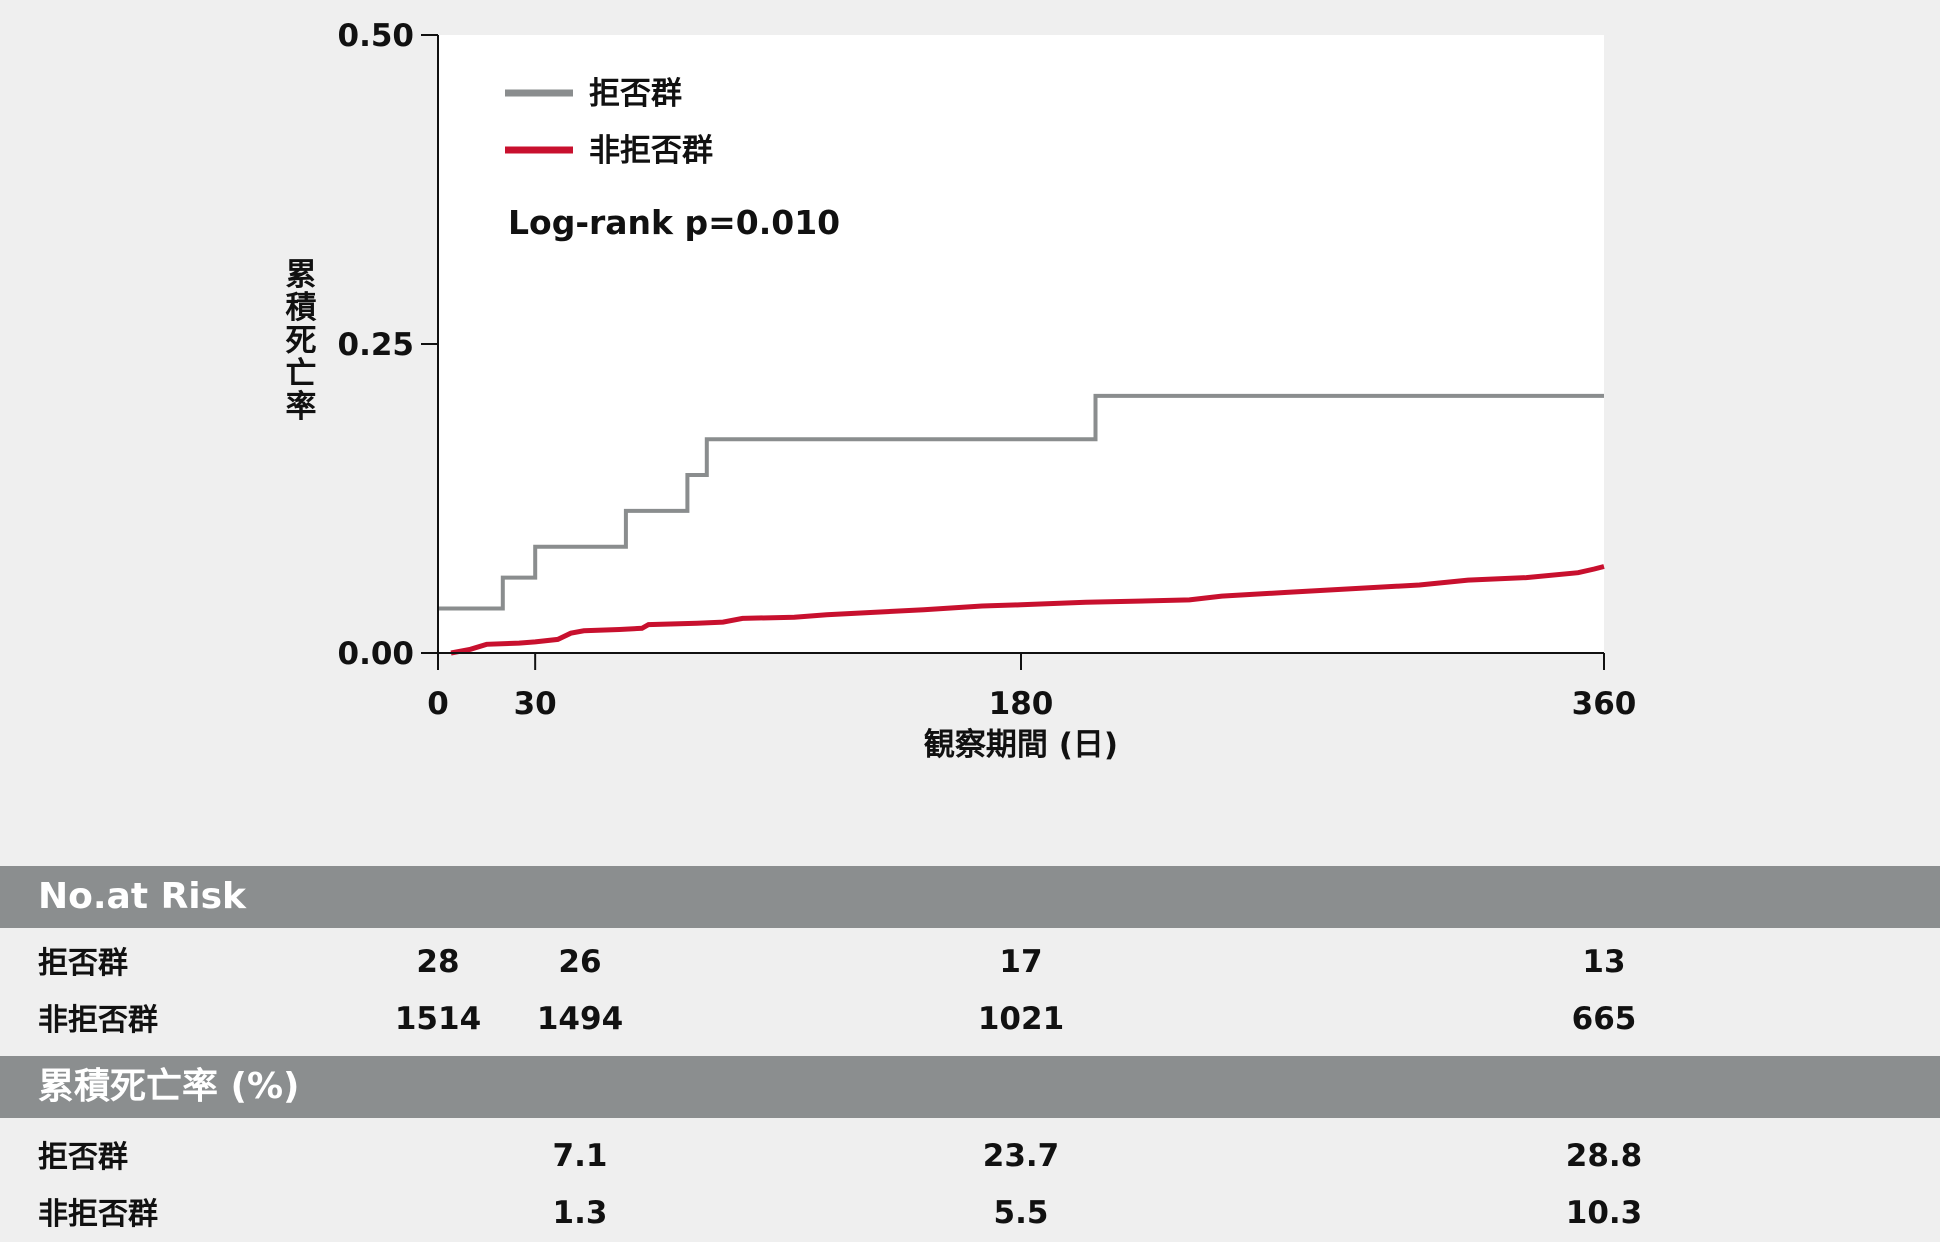  Describe the element at coordinates (376, 345) in the screenshot. I see `y-tick-label: 0.25` at that location.